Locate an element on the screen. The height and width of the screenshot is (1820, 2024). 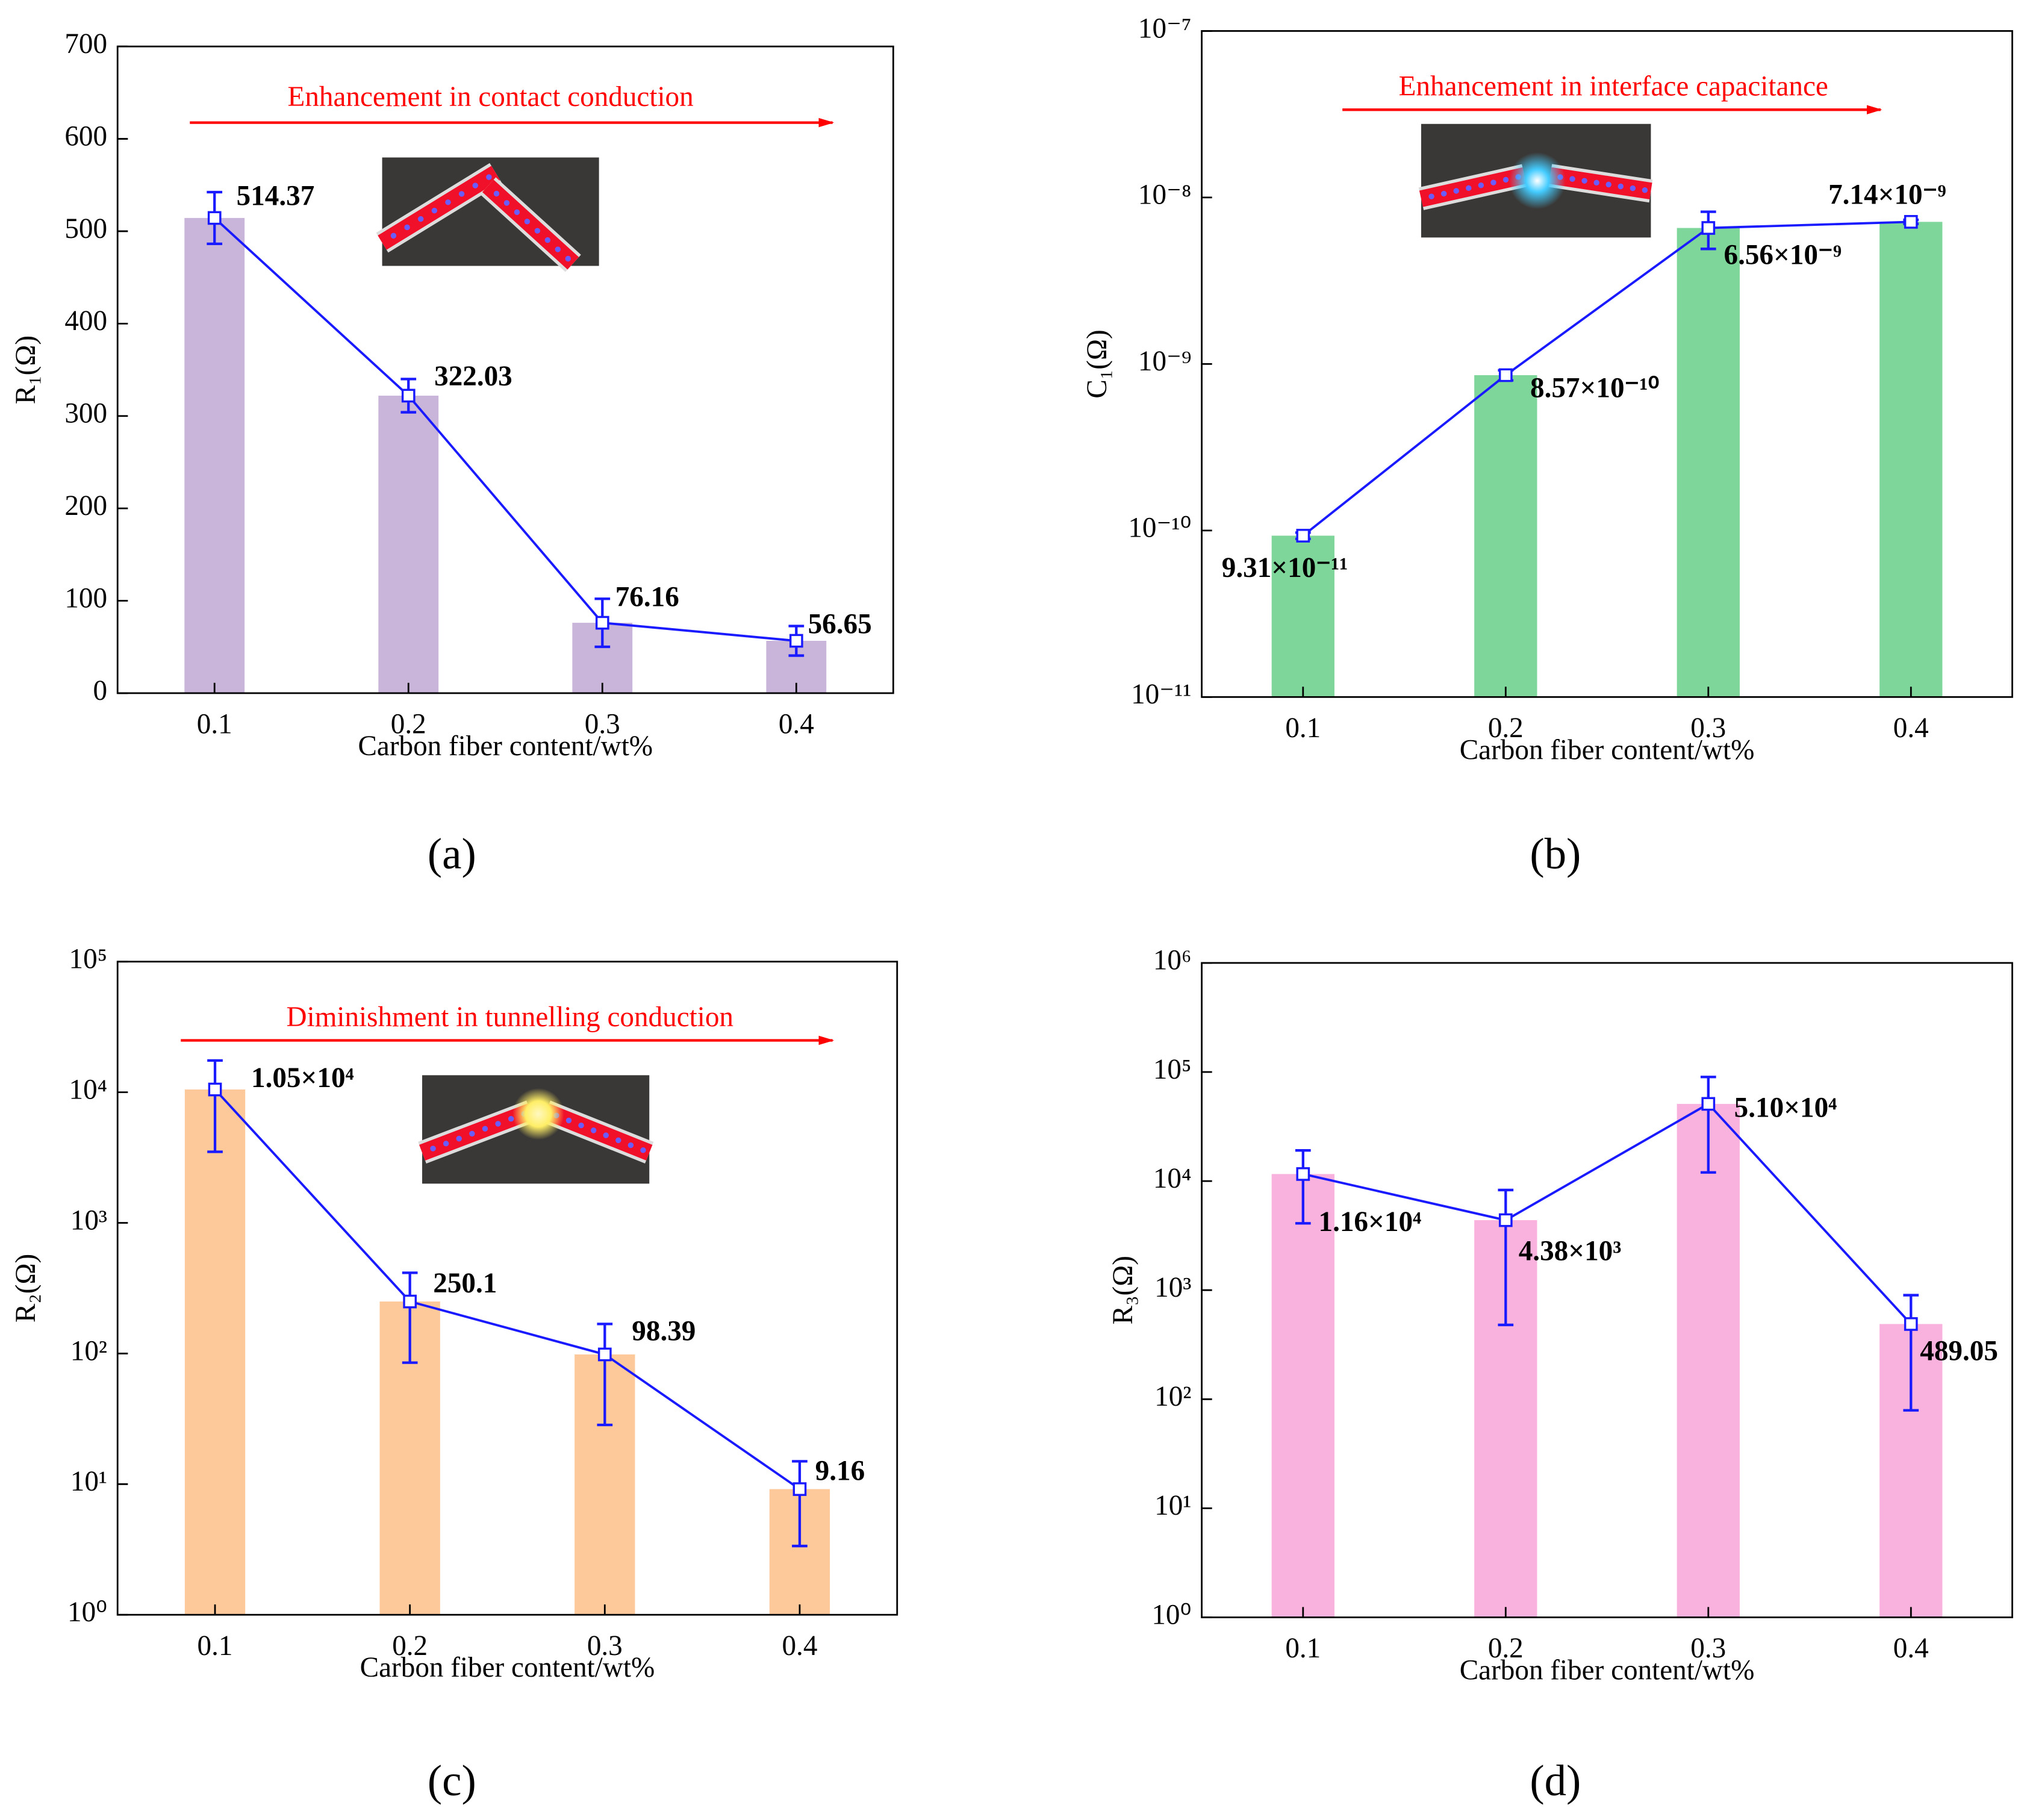
annotation: Diminishment in tunnelling conduction is located at coordinates (510, 1018).